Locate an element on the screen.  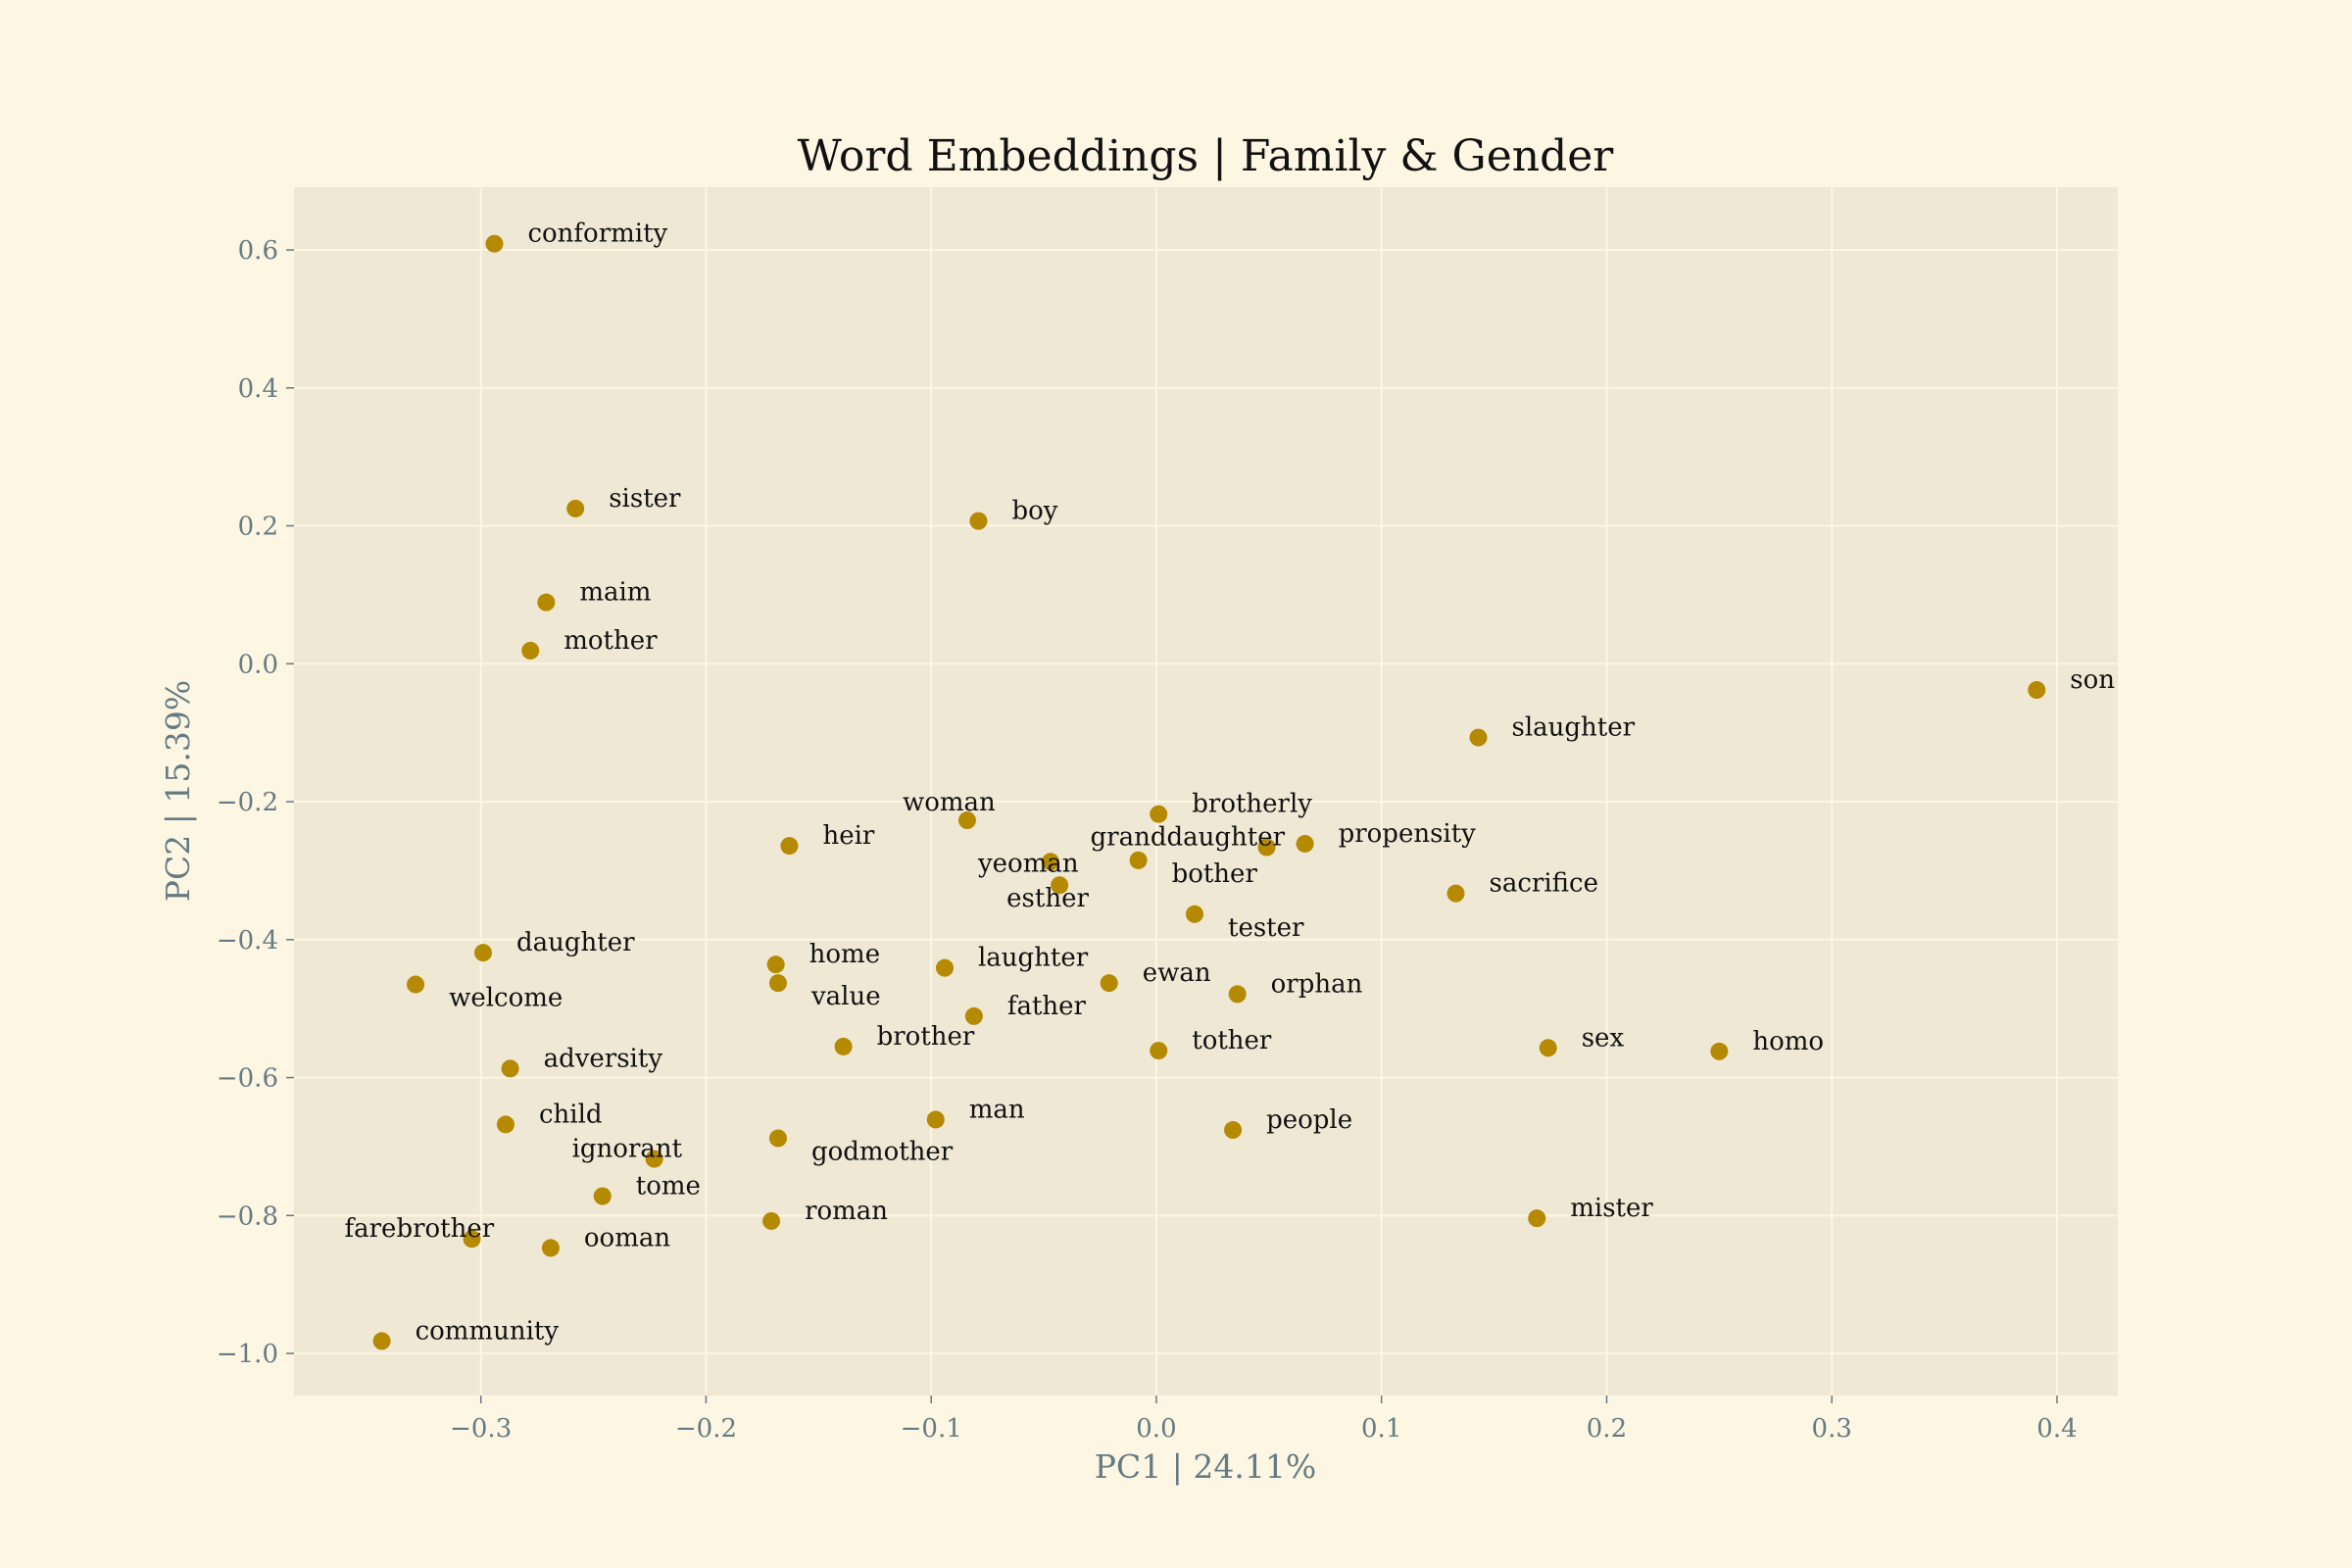
point-label: home is located at coordinates (844, 954).